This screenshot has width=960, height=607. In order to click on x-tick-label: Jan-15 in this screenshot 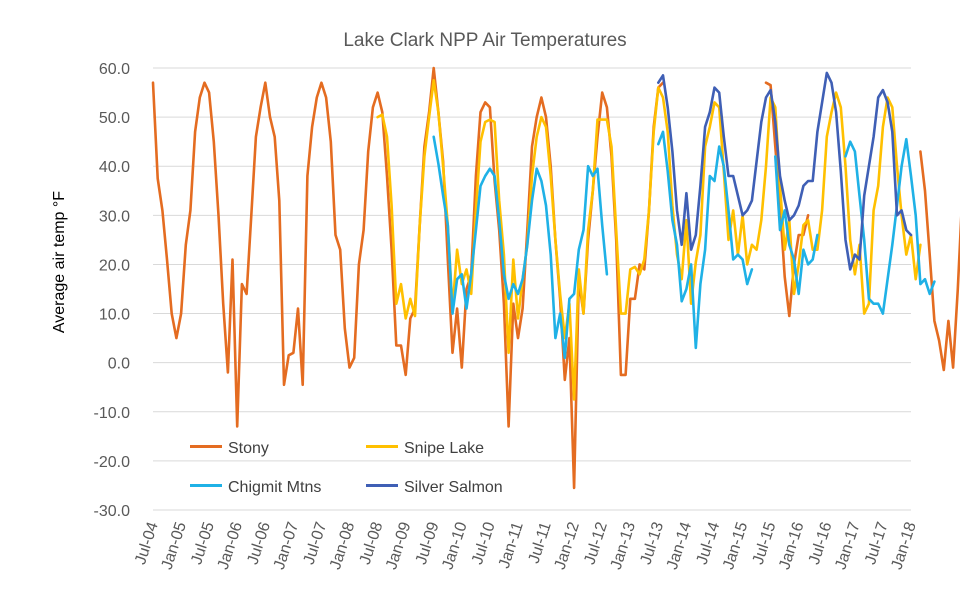, I will do `click(735, 546)`.